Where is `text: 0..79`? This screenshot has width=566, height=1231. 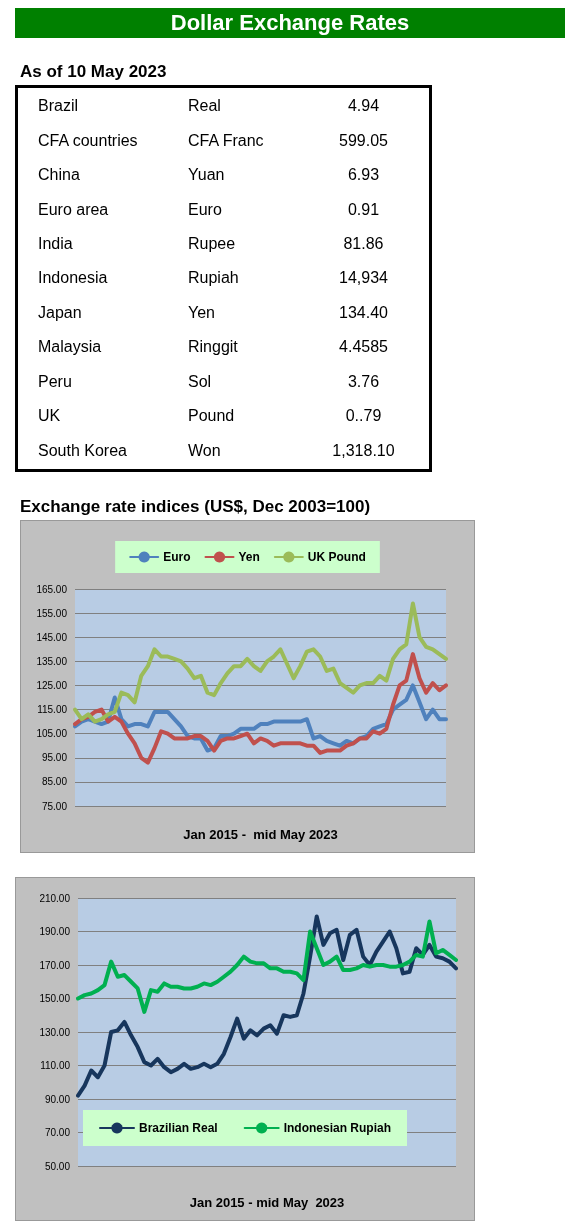 text: 0..79 is located at coordinates (363, 415).